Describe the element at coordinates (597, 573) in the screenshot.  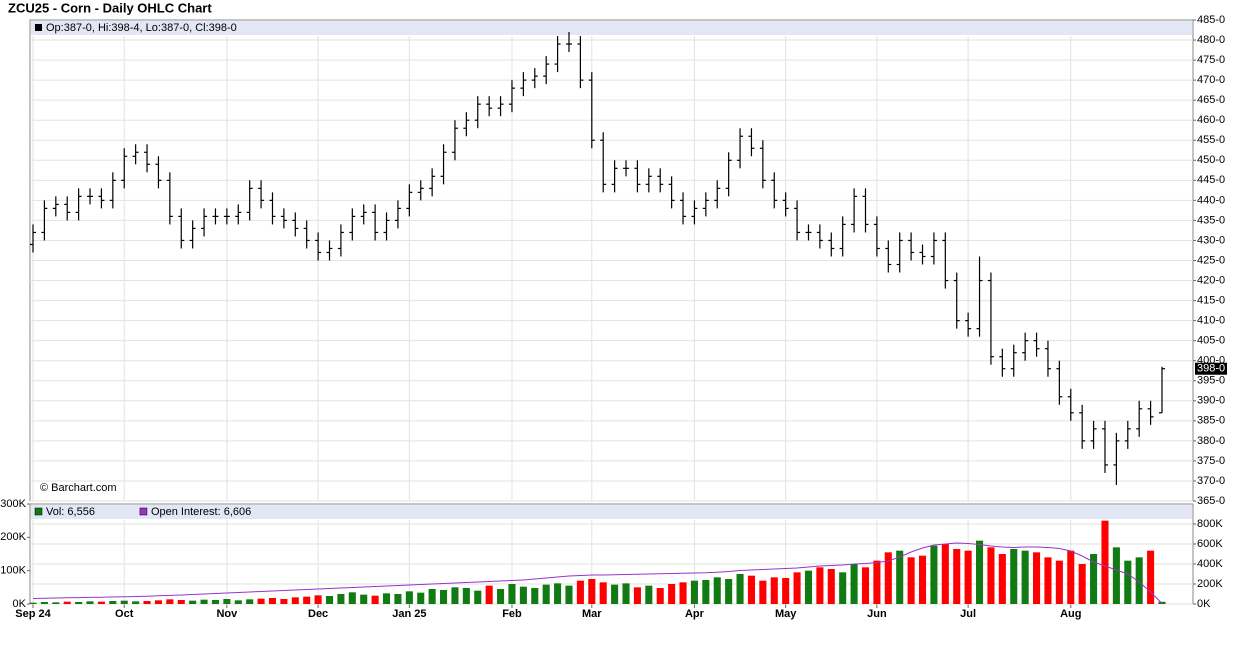
I see `open-interest-line` at that location.